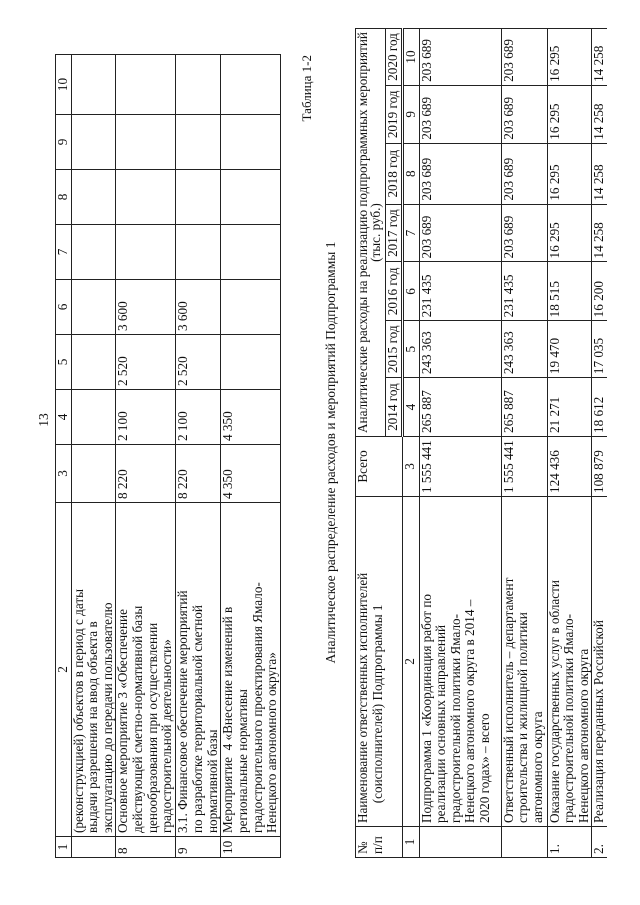 The width and height of the screenshot is (640, 905). Describe the element at coordinates (599, 291) in the screenshot. I see `row-value: 16 200` at that location.